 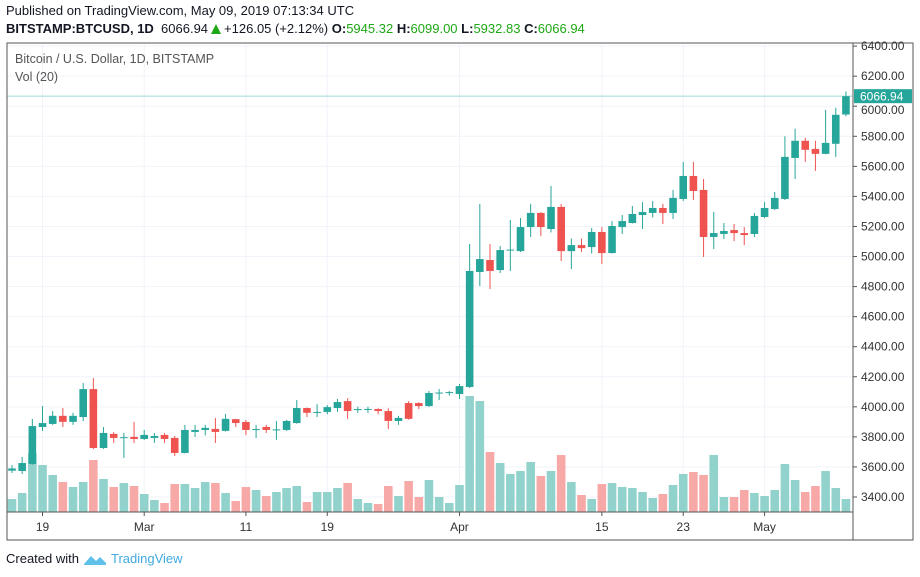 I want to click on created-with-text: Created with, so click(x=42, y=558).